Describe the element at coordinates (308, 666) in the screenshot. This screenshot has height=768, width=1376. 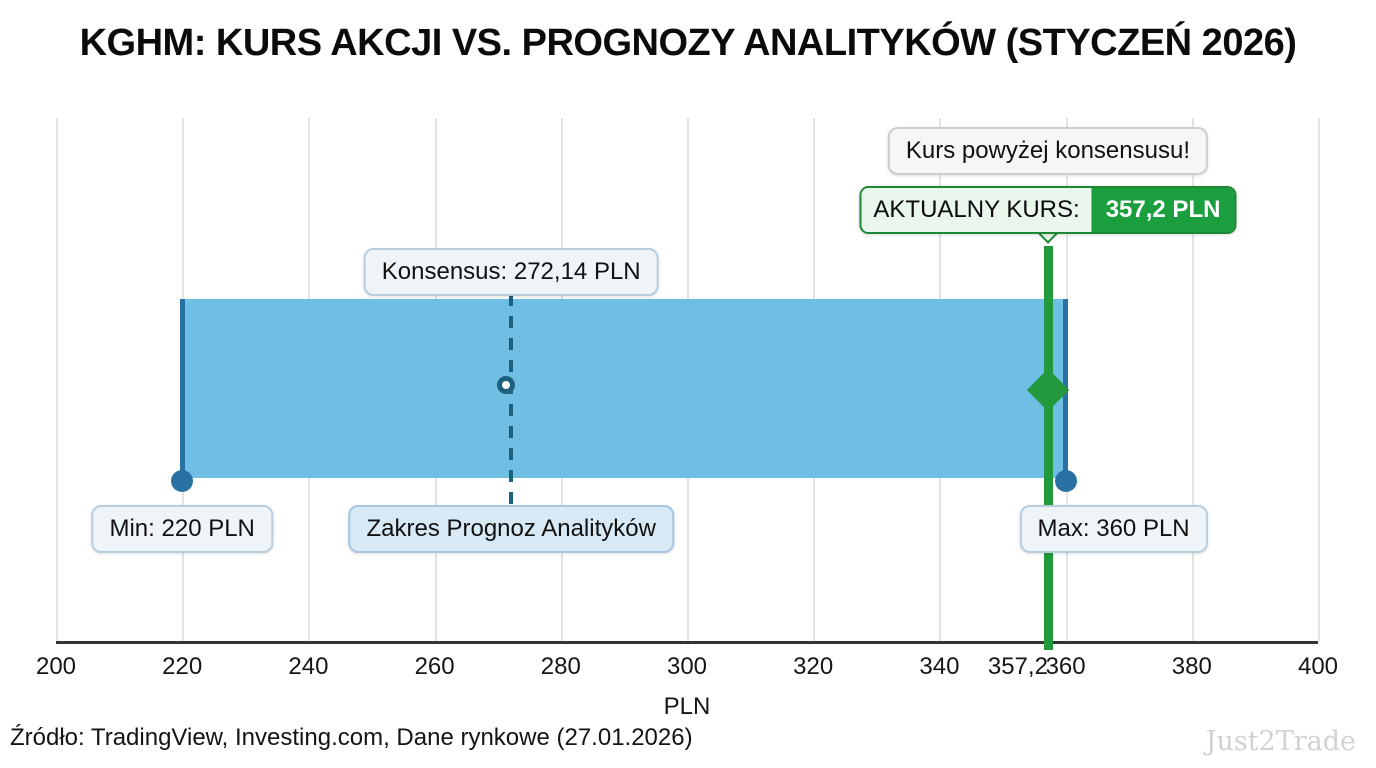
I see `x-tick-label: 240` at that location.